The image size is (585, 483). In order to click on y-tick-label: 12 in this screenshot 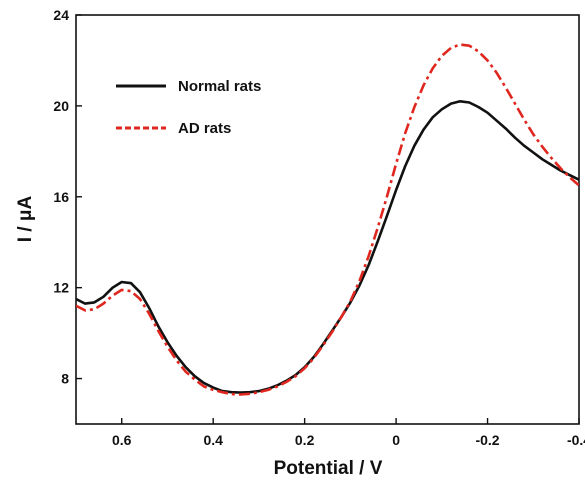, I will do `click(61, 288)`.